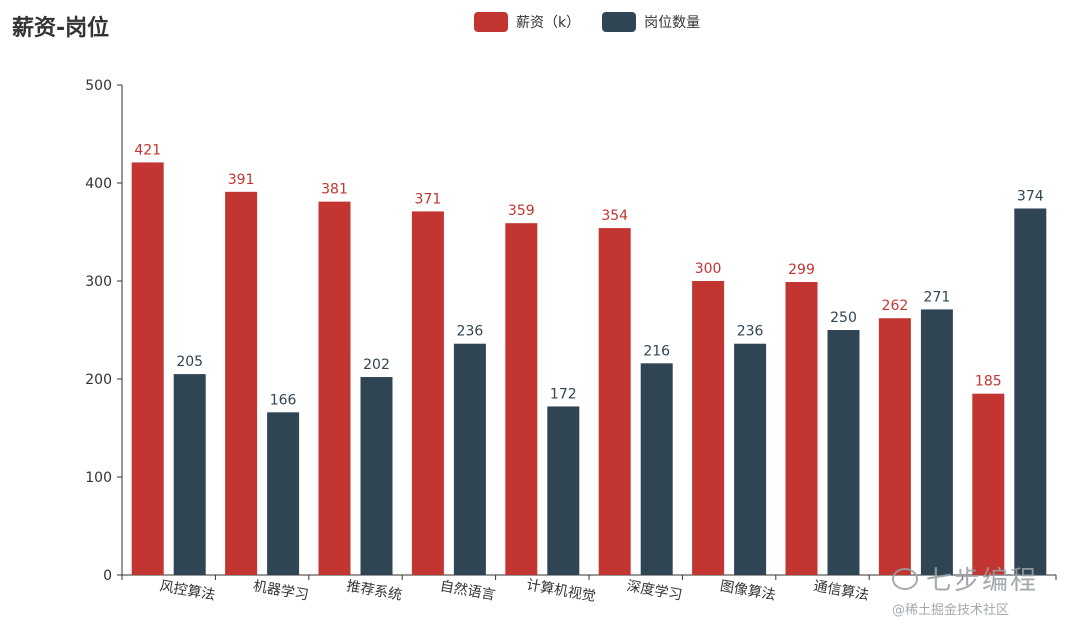 The image size is (1080, 628). What do you see at coordinates (672, 23) in the screenshot?
I see `legend-label-job-count: 岗位数量` at bounding box center [672, 23].